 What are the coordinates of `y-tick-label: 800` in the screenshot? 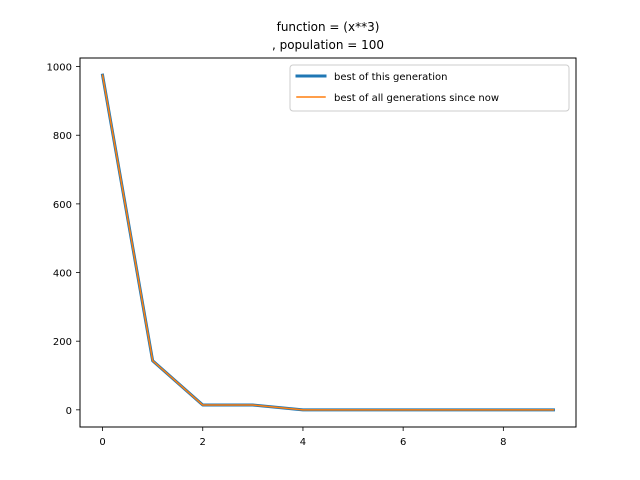 It's located at (62, 136).